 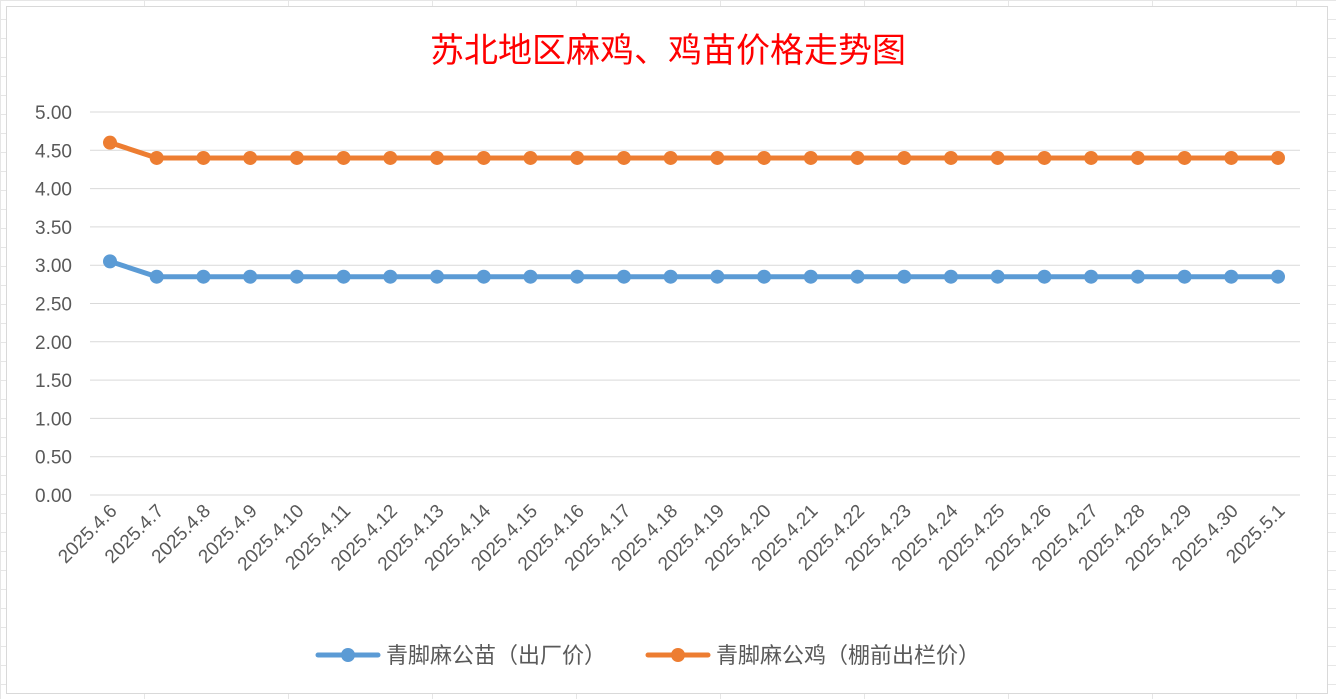 I want to click on legend-label: 青脚麻公鸡（棚前出栏价）, so click(x=848, y=656).